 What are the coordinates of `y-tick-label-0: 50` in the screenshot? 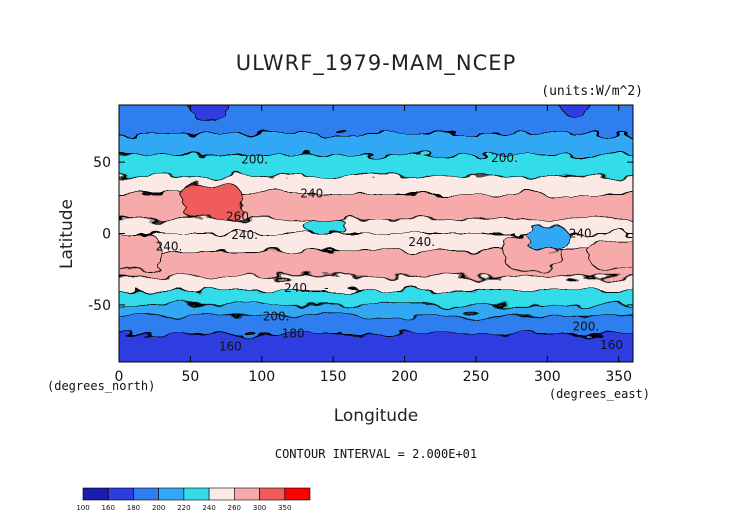 It's located at (102, 163).